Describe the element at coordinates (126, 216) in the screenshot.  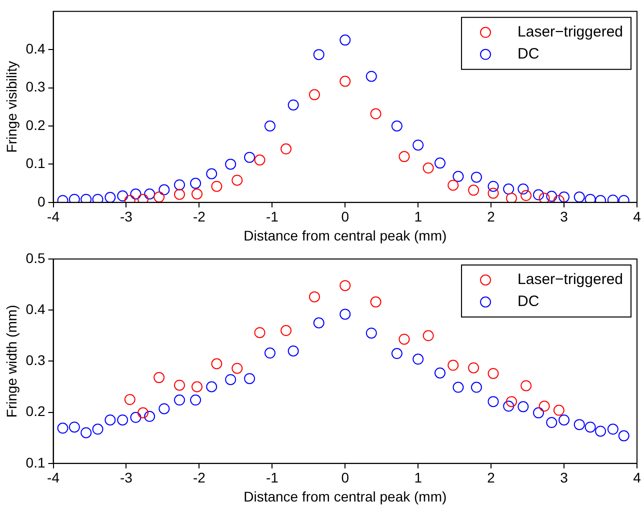
I see `x-tick-label: -3` at that location.